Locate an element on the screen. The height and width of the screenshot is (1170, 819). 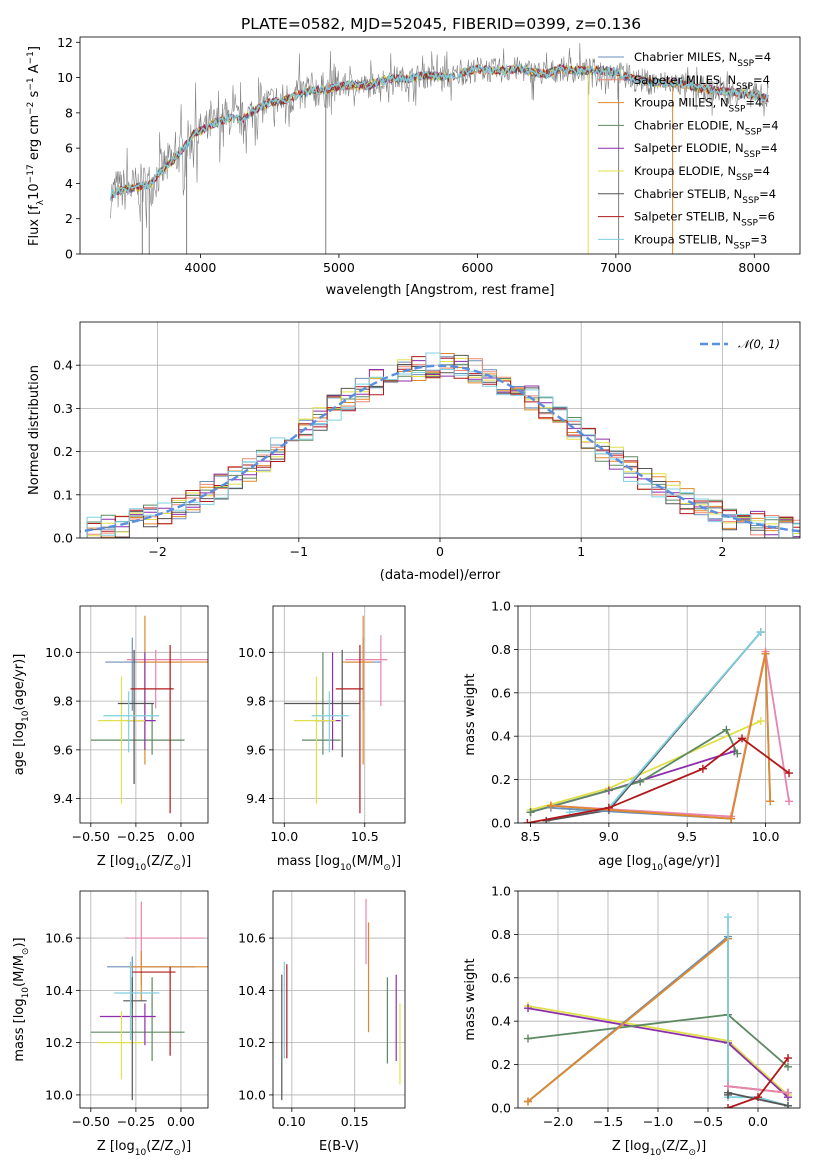
weight_vs_age-xtick-label: 8.5 is located at coordinates (531, 836).